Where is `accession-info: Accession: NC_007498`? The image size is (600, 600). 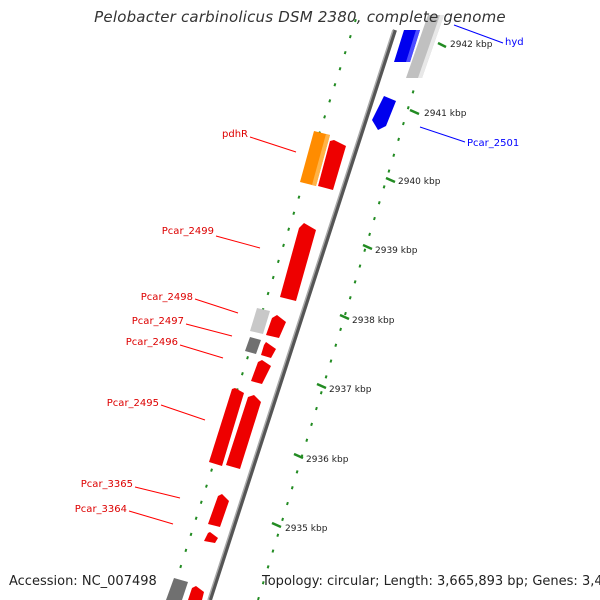 accession-info: Accession: NC_007498 is located at coordinates (83, 581).